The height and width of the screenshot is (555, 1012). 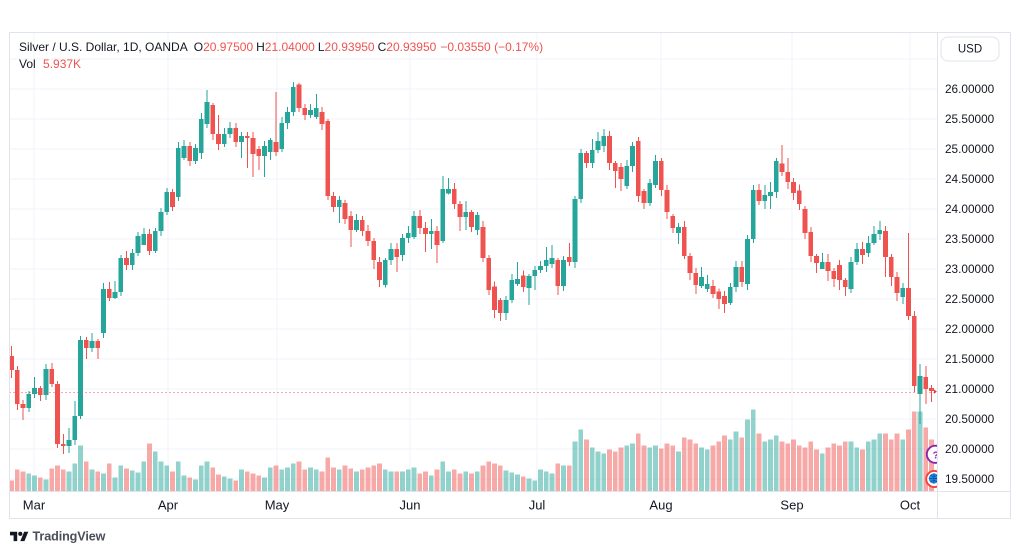 What do you see at coordinates (970, 479) in the screenshot?
I see `svg-text: 19.50000` at bounding box center [970, 479].